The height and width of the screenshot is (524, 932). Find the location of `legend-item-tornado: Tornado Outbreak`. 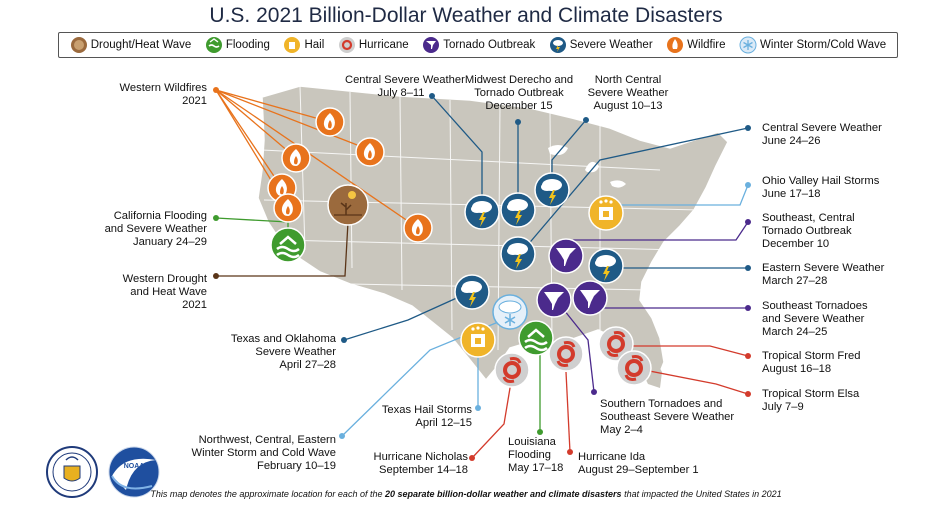

legend-item-tornado: Tornado Outbreak is located at coordinates (478, 45).